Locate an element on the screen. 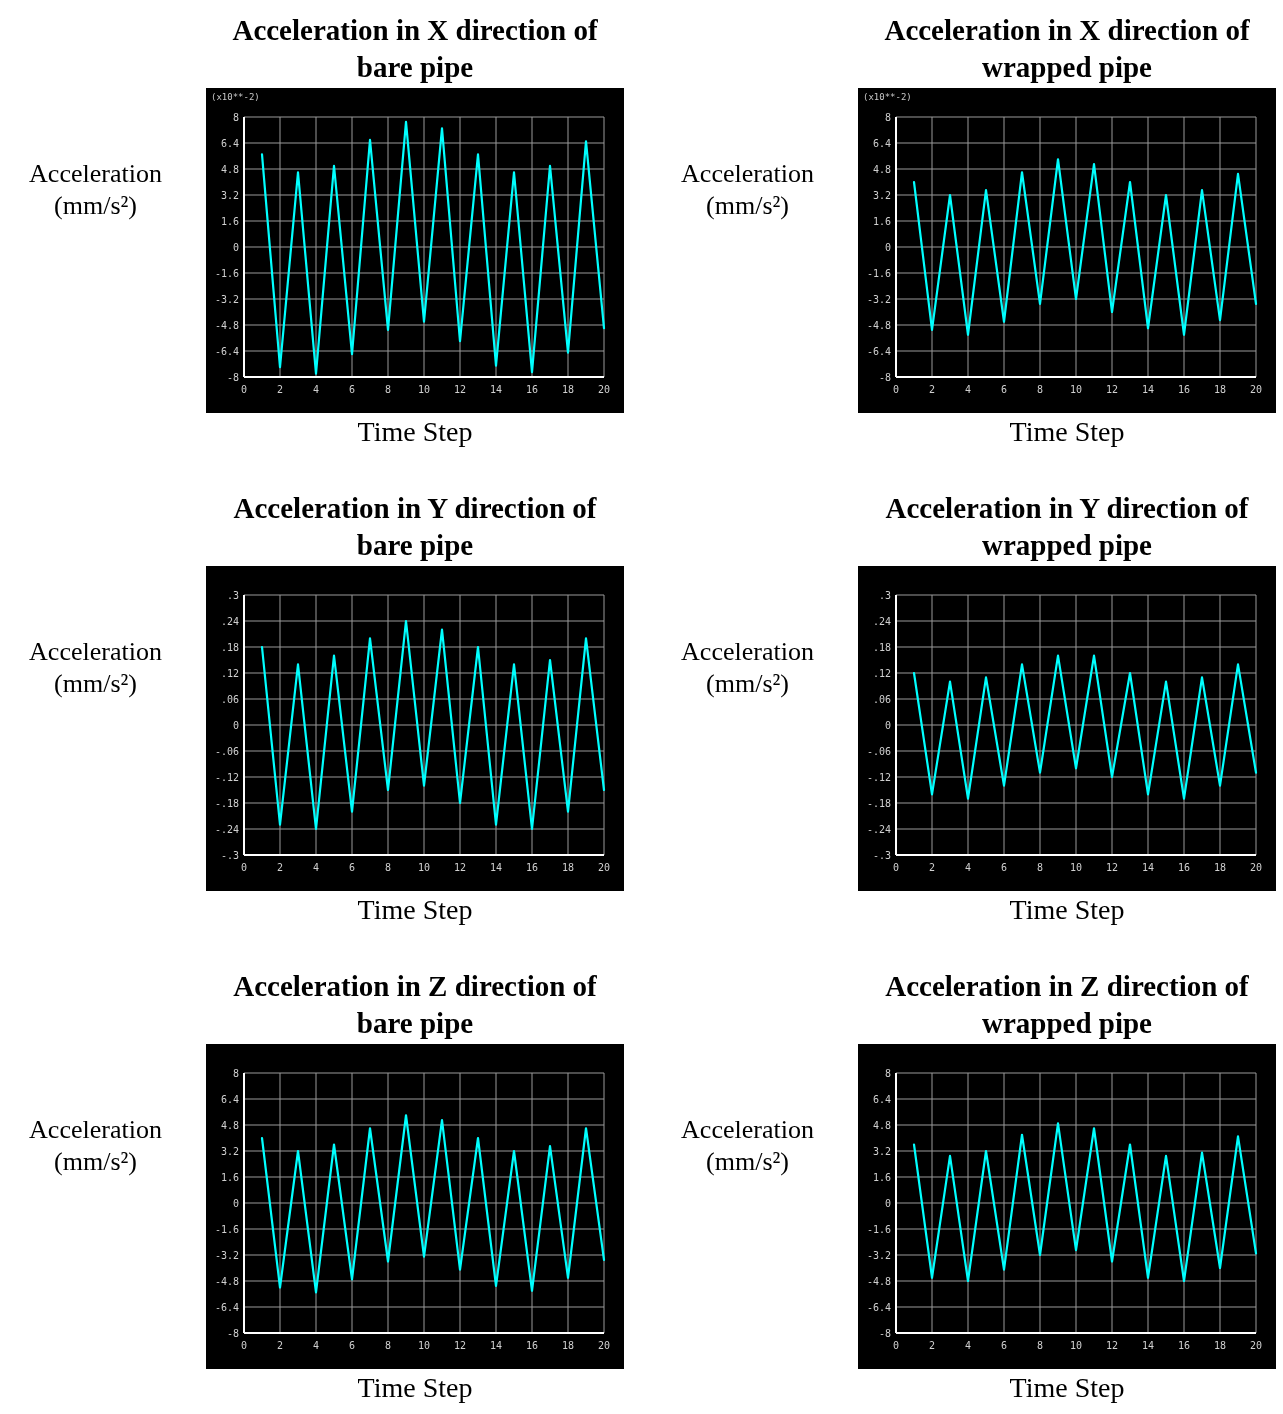 The image size is (1283, 1414). chart-title: Acceleration in X direction of bare pipe is located at coordinates (415, 49).